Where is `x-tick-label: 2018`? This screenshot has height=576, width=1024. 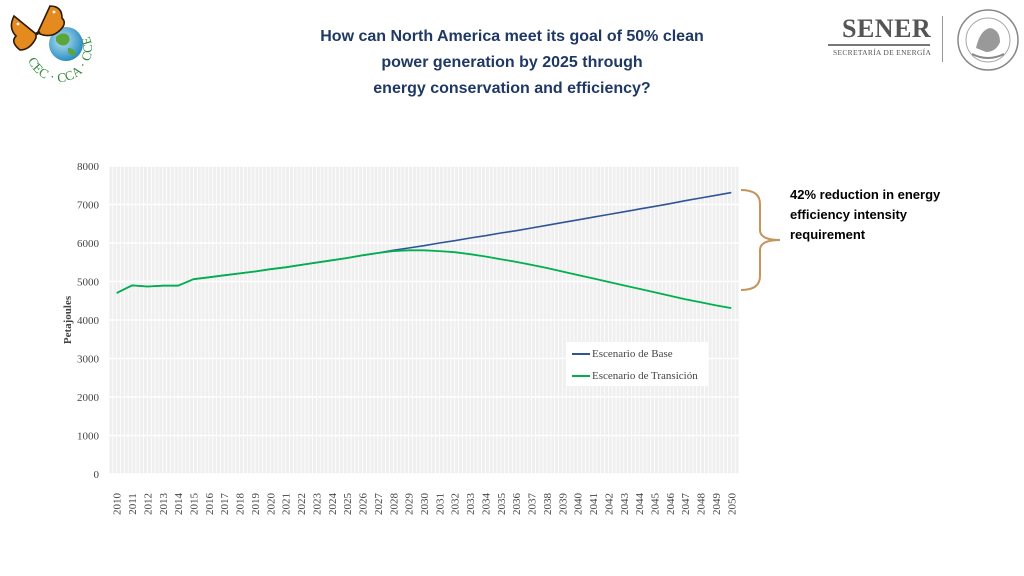 x-tick-label: 2018 is located at coordinates (241, 504).